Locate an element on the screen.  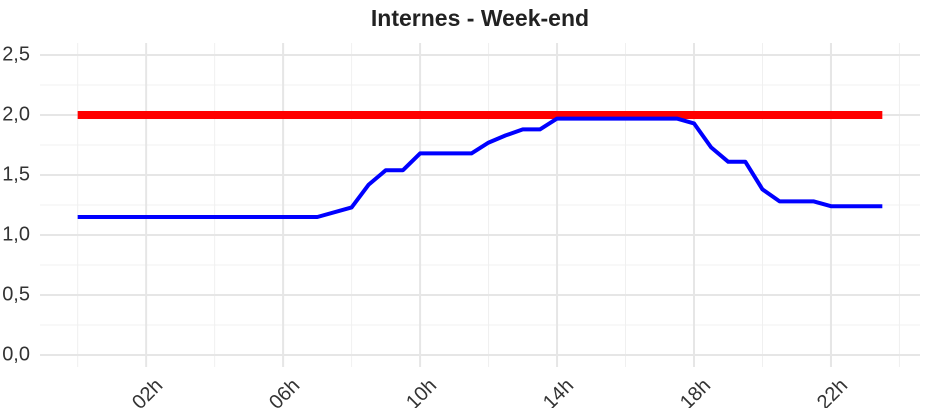
y-tick-label: 0,5 is located at coordinates (16, 294).